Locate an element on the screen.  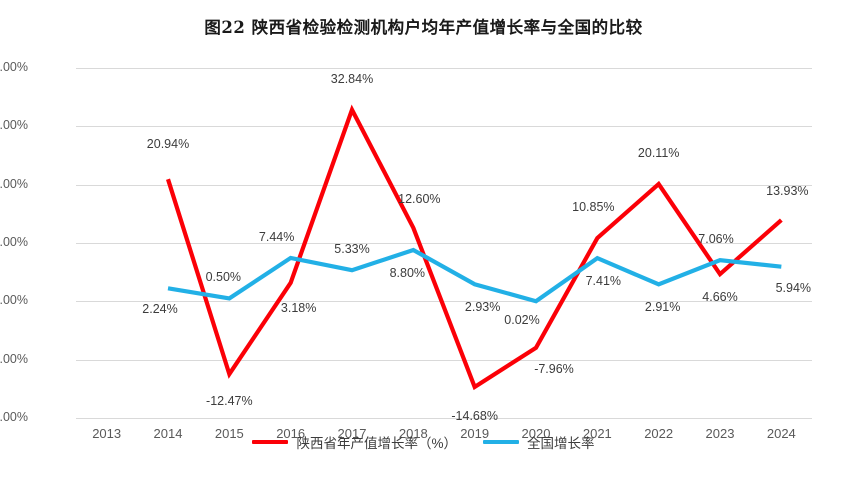
chart-legend: 陕西省年产值增长率（%） 全国增长率 is located at coordinates (423, 442).